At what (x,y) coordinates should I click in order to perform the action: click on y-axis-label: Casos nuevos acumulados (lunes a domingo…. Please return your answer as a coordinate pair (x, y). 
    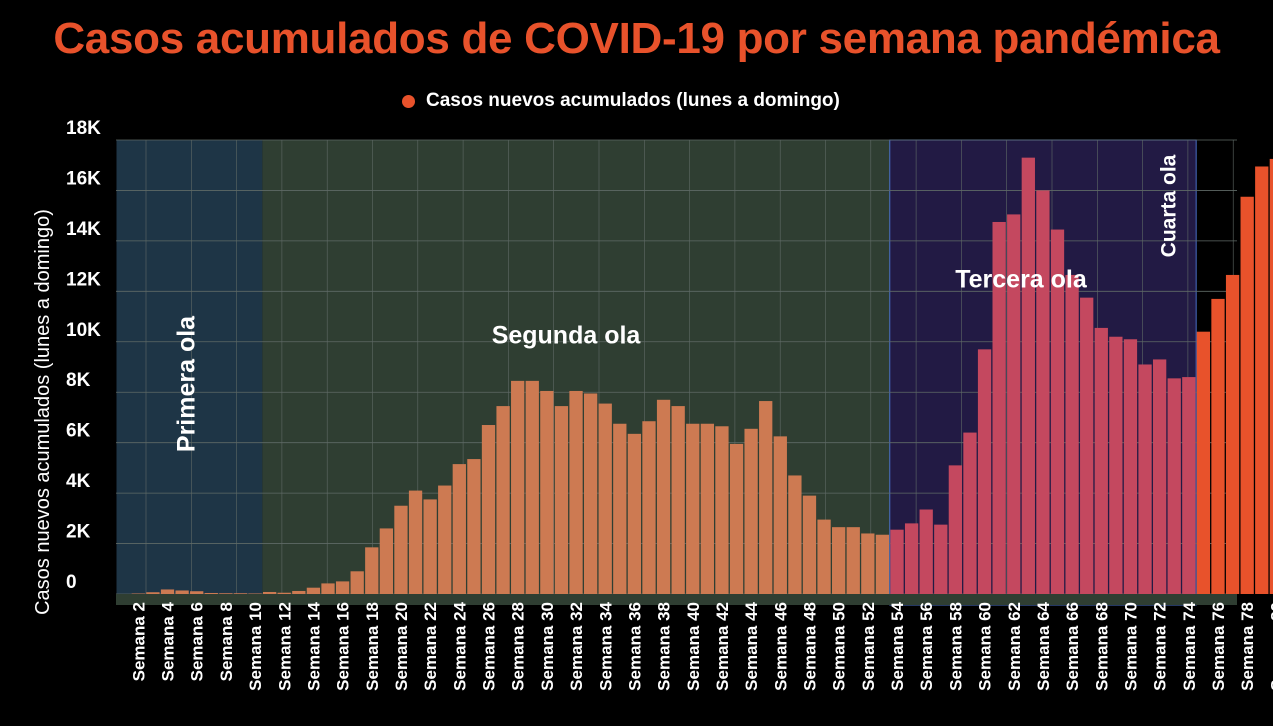
    Looking at the image, I should click on (43, 412).